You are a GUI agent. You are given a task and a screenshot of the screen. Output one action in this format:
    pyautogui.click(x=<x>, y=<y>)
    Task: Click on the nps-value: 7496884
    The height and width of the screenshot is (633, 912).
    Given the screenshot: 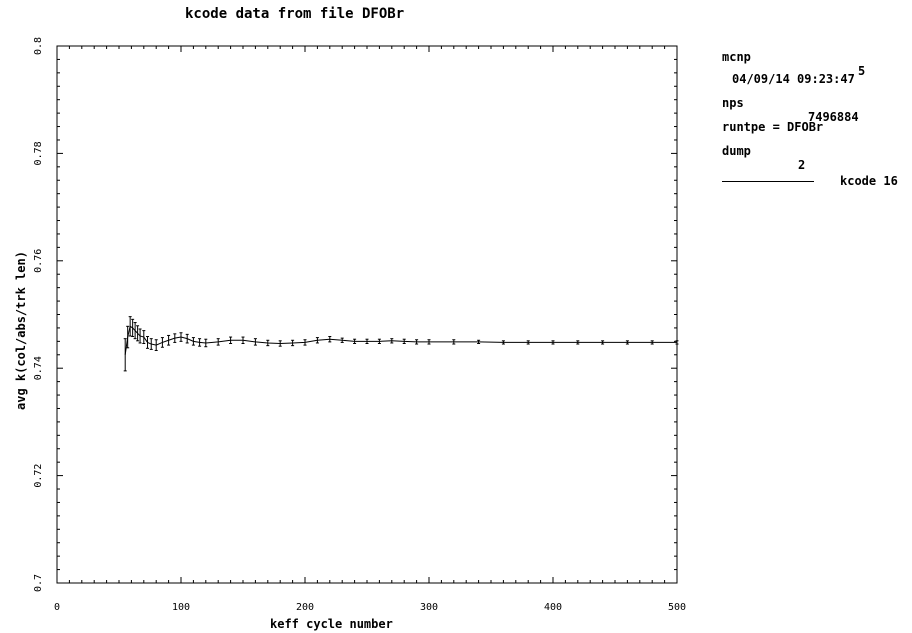 What is the action you would take?
    pyautogui.click(x=833, y=117)
    